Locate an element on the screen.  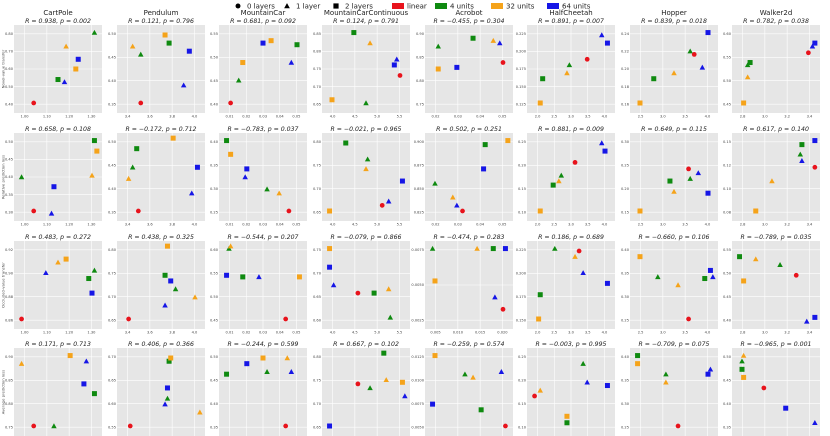
y-tick-label: 0.35 is located at coordinates (727, 427).